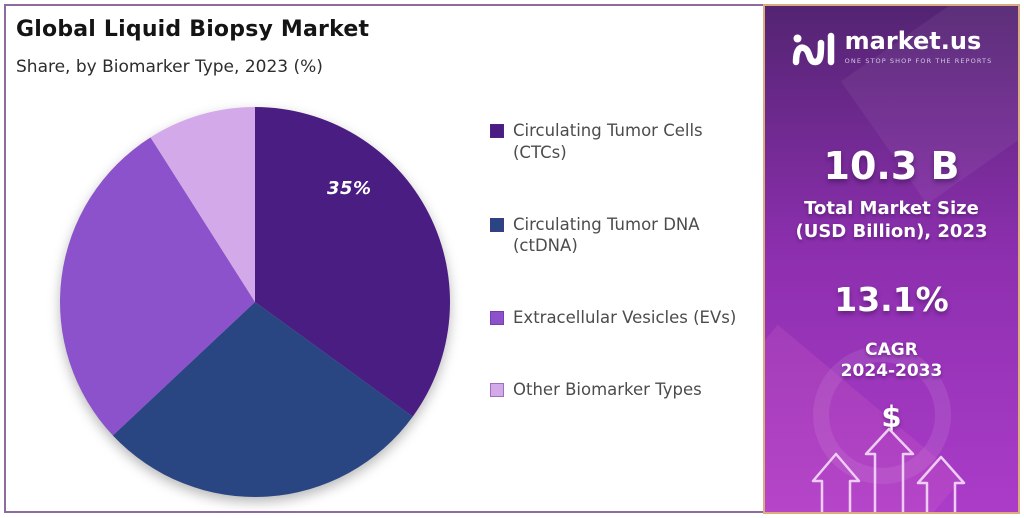 The width and height of the screenshot is (1024, 518). I want to click on market-size-label: Total Market Size (USD Billion), 2023, so click(891, 220).